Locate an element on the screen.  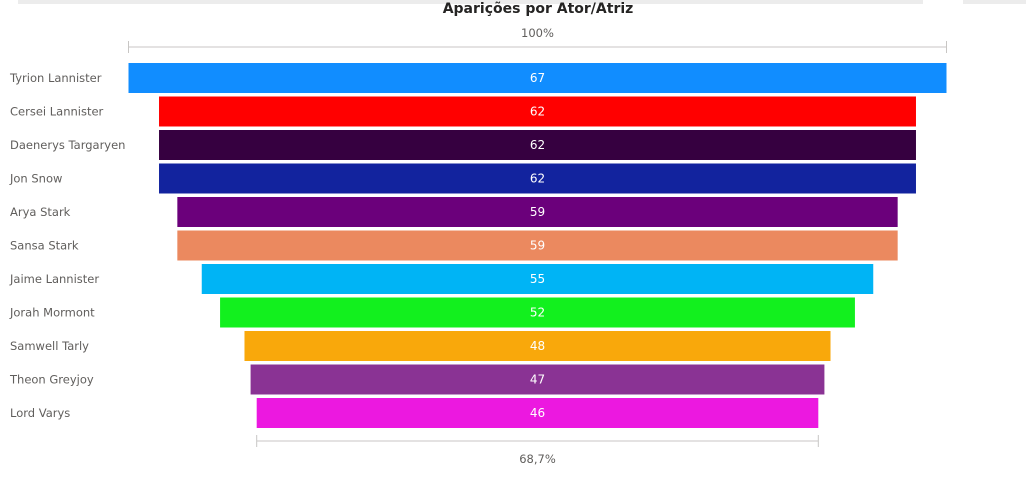
funnel-bar-samwell-tarly is located at coordinates (537, 346).